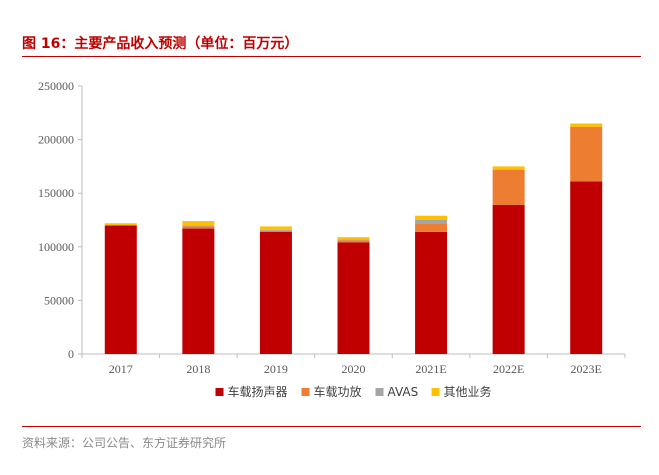  What do you see at coordinates (121, 369) in the screenshot?
I see `x-tick-label: 2017` at bounding box center [121, 369].